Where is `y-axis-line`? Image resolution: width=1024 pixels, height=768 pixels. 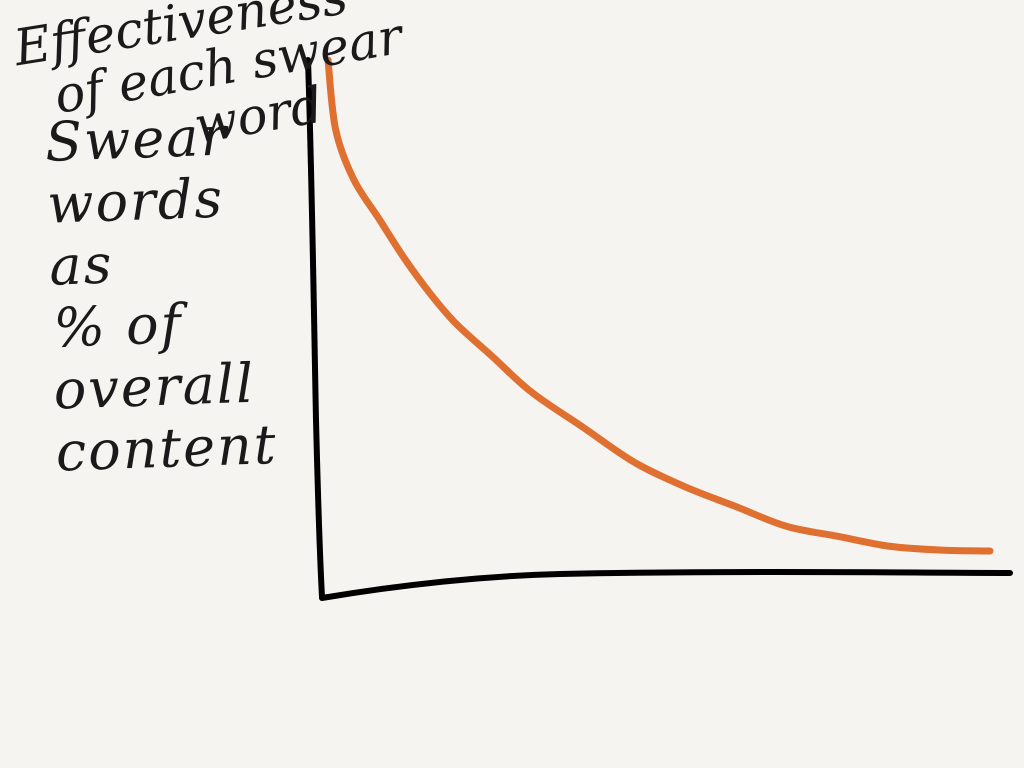 y-axis-line is located at coordinates (315, 328).